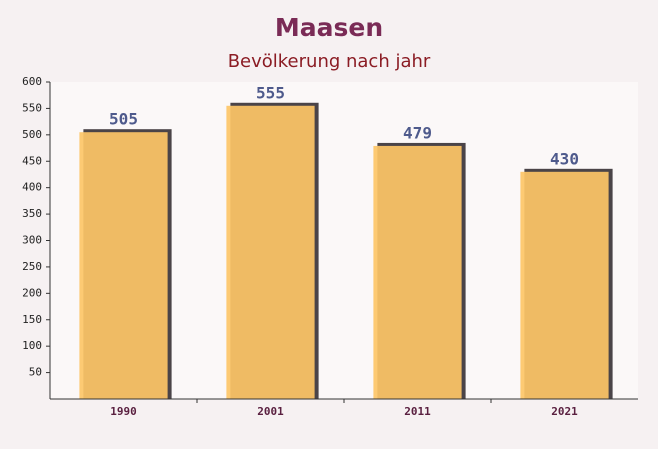 The width and height of the screenshot is (658, 449). Describe the element at coordinates (32, 107) in the screenshot. I see `y-tick-label: 550` at that location.